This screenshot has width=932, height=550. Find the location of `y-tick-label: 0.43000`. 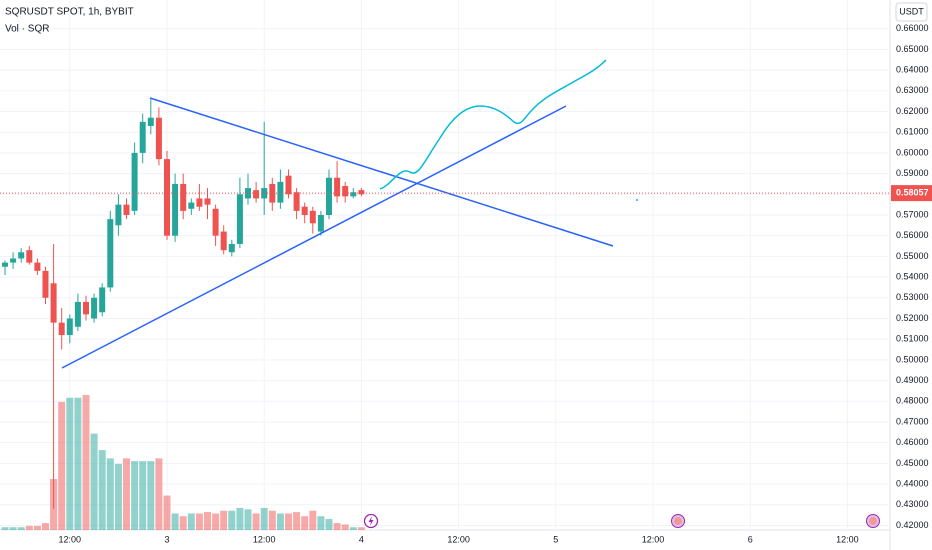

y-tick-label: 0.43000 is located at coordinates (912, 504).